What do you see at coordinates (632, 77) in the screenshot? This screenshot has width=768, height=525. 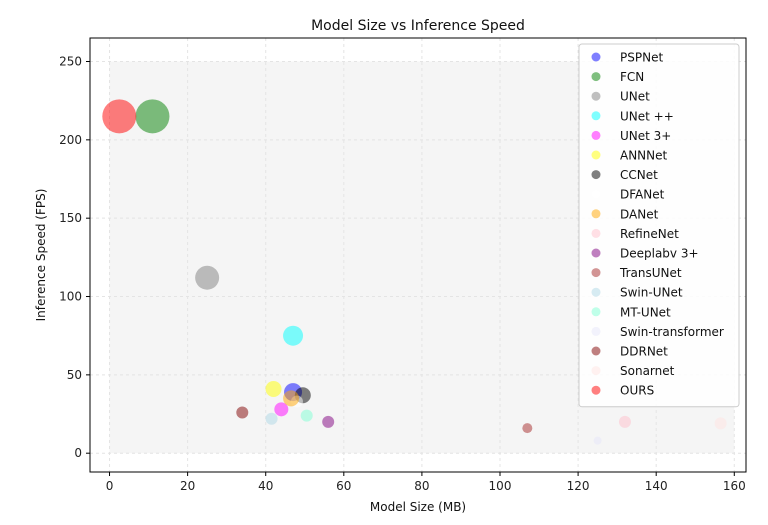 I see `legend-label: FCN` at bounding box center [632, 77].